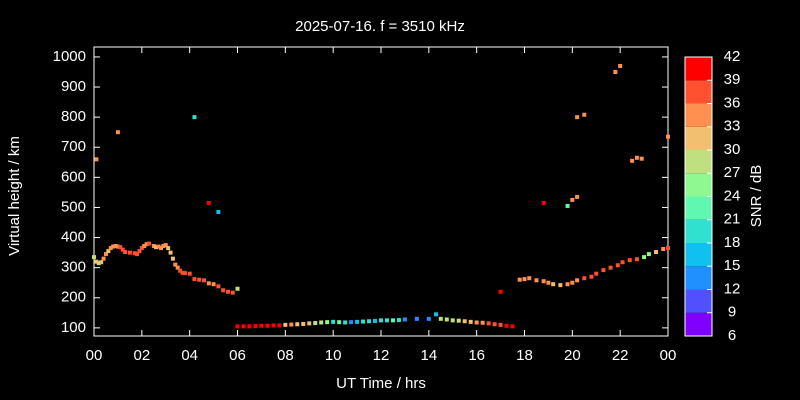 The height and width of the screenshot is (400, 800). Describe the element at coordinates (69, 56) in the screenshot. I see `y-tick-label: 1000` at that location.